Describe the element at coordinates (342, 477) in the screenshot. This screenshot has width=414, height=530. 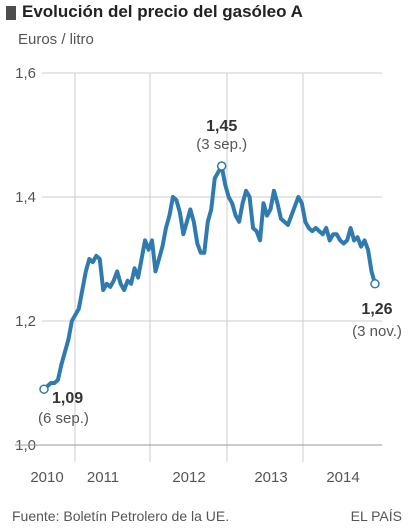
I see `x-tick-label: 2014` at that location.